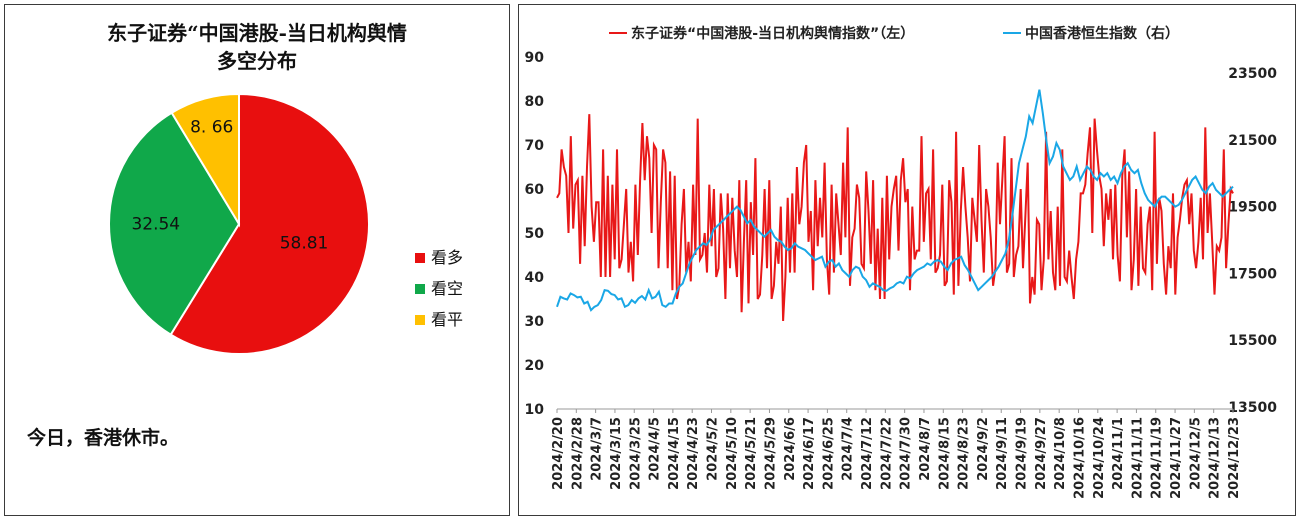 The width and height of the screenshot is (1300, 520). What do you see at coordinates (535, 322) in the screenshot?
I see `y-left-tick-label: 30` at bounding box center [535, 322].